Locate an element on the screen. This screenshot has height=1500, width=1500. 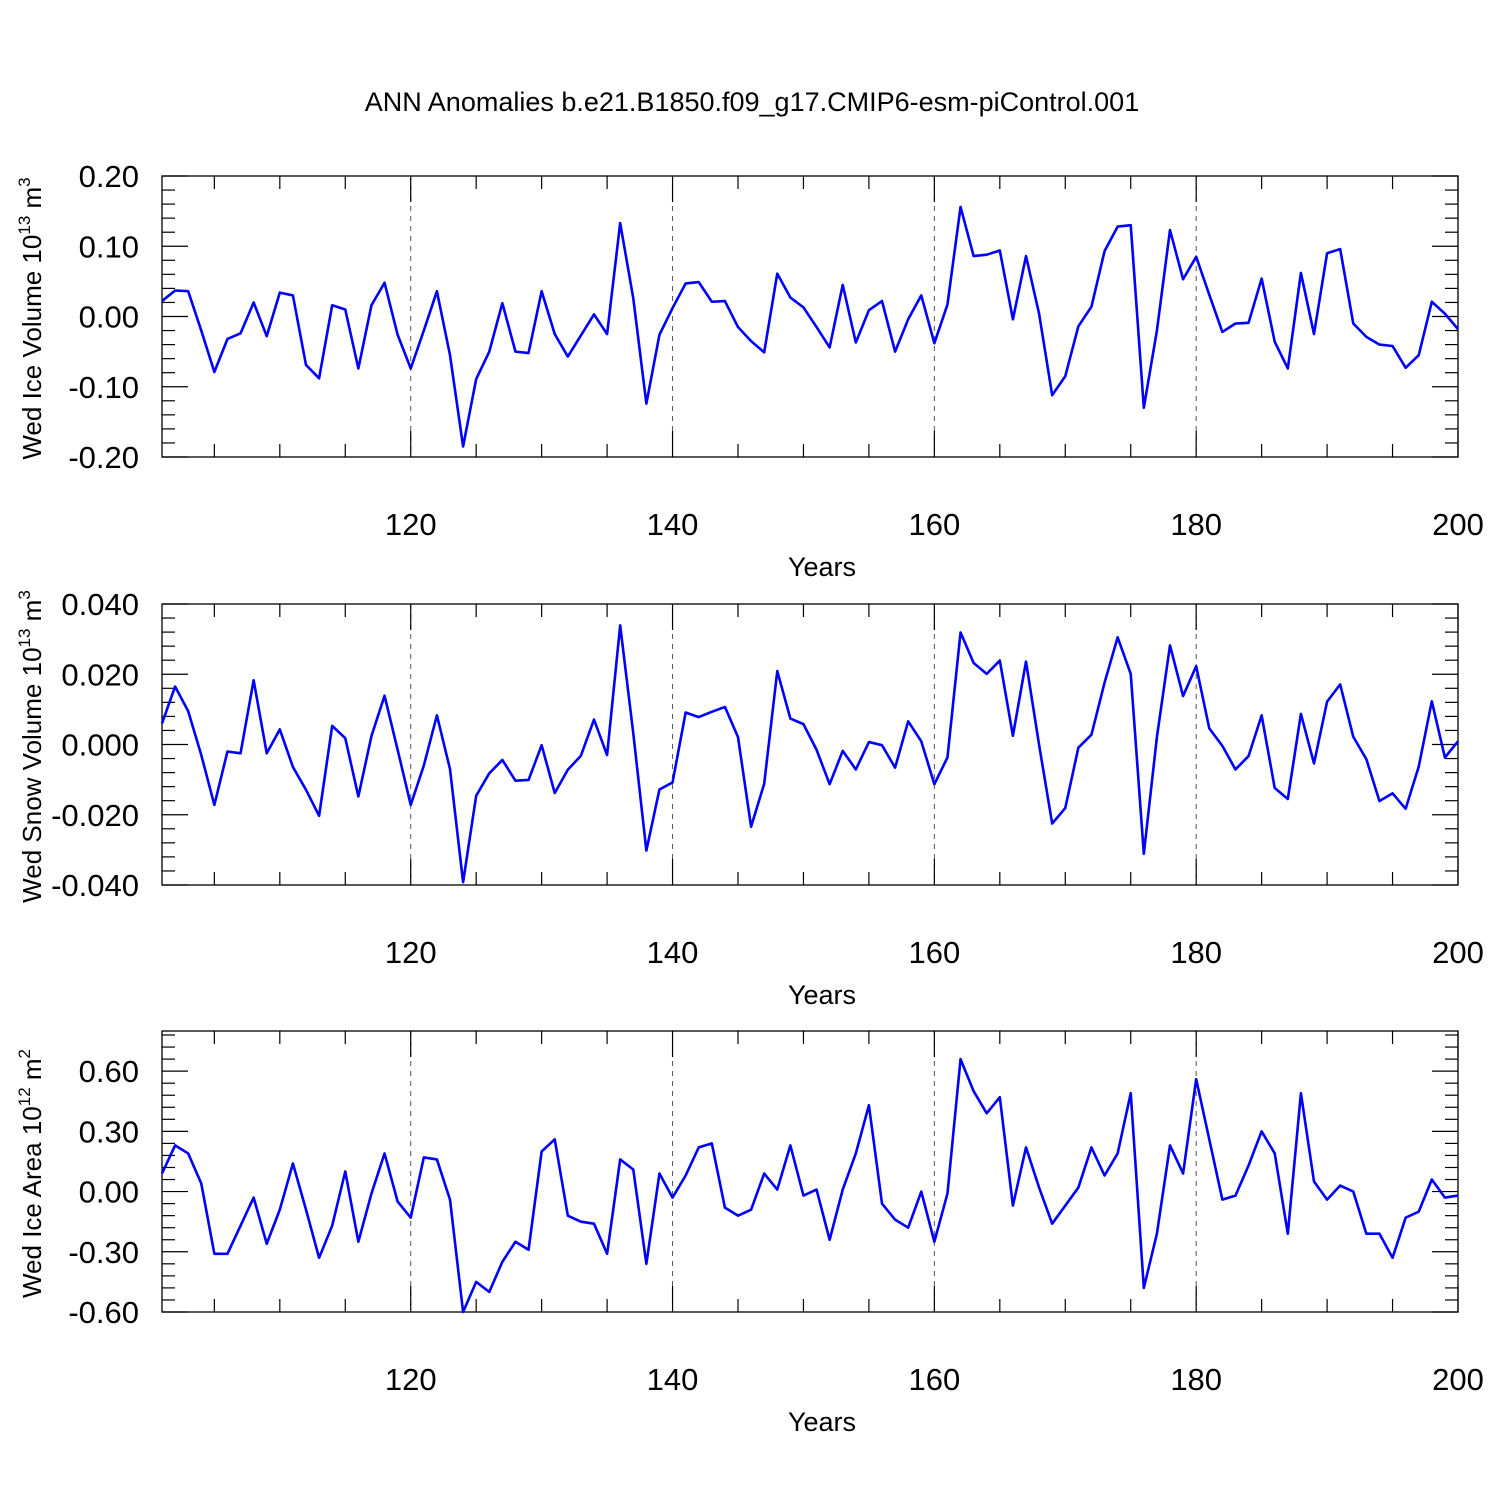
y-axis-label: Wed Ice Volume 1013 m3 is located at coordinates (31, 318).